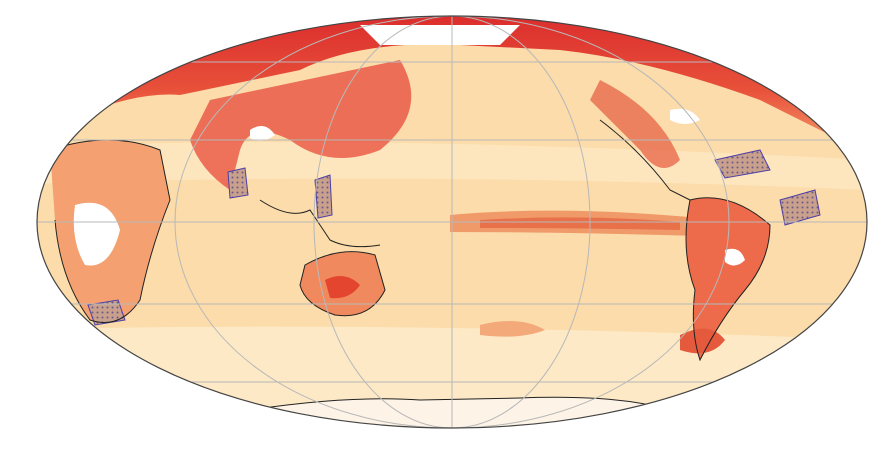 Image resolution: width=870 pixels, height=454 pixels. I want to click on antarctica, so click(450, 412).